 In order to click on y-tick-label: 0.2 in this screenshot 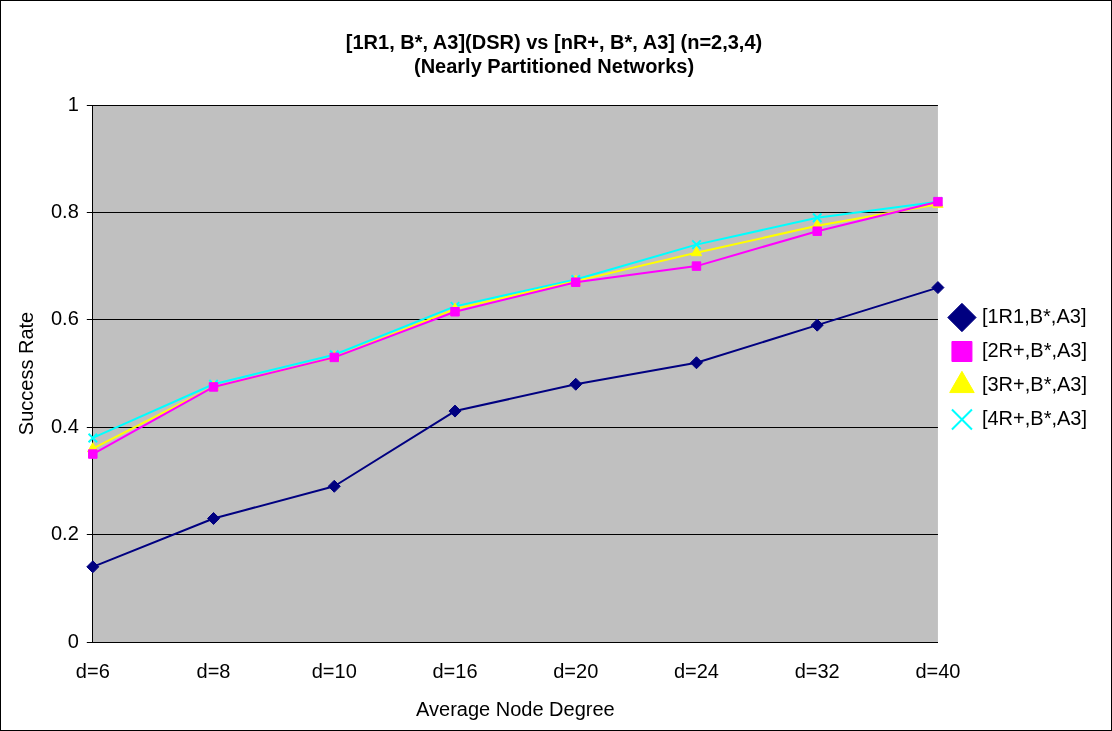, I will do `click(64, 533)`.